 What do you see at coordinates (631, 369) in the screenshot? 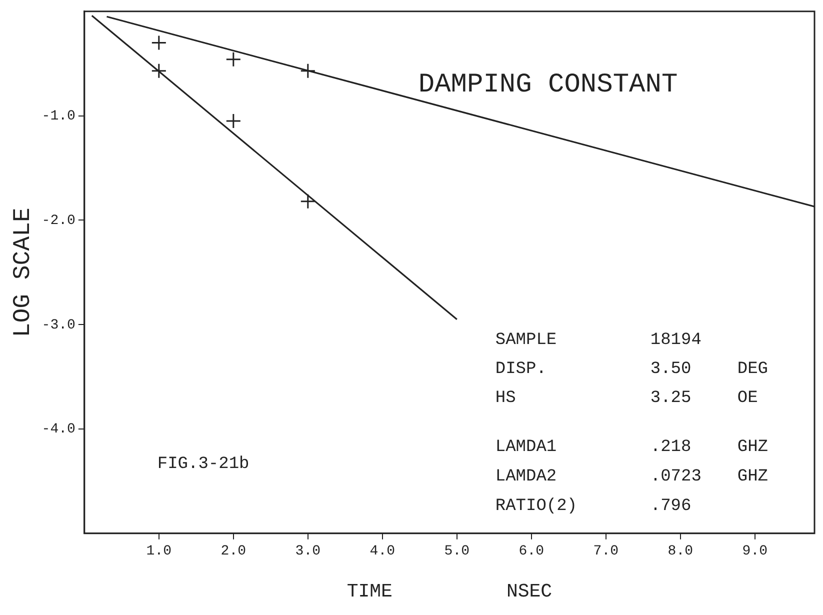
I see `text: DISP. 3.50 DEG` at bounding box center [631, 369].